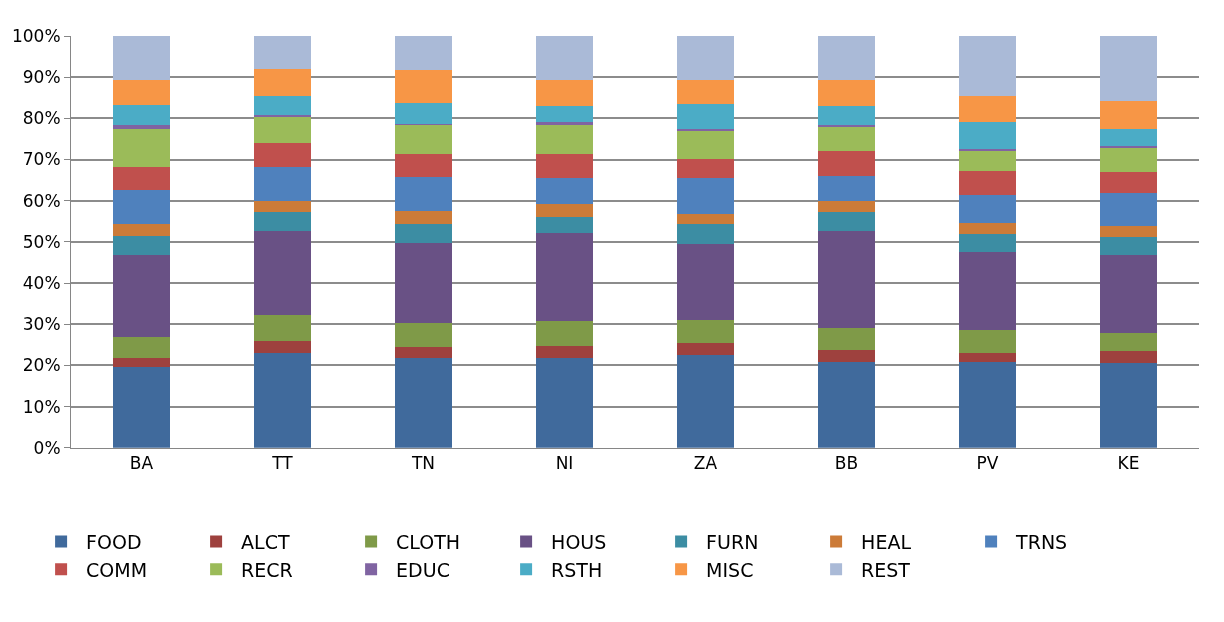 The image size is (1224, 622). Describe the element at coordinates (886, 541) in the screenshot. I see `legend-label: HEAL` at that location.